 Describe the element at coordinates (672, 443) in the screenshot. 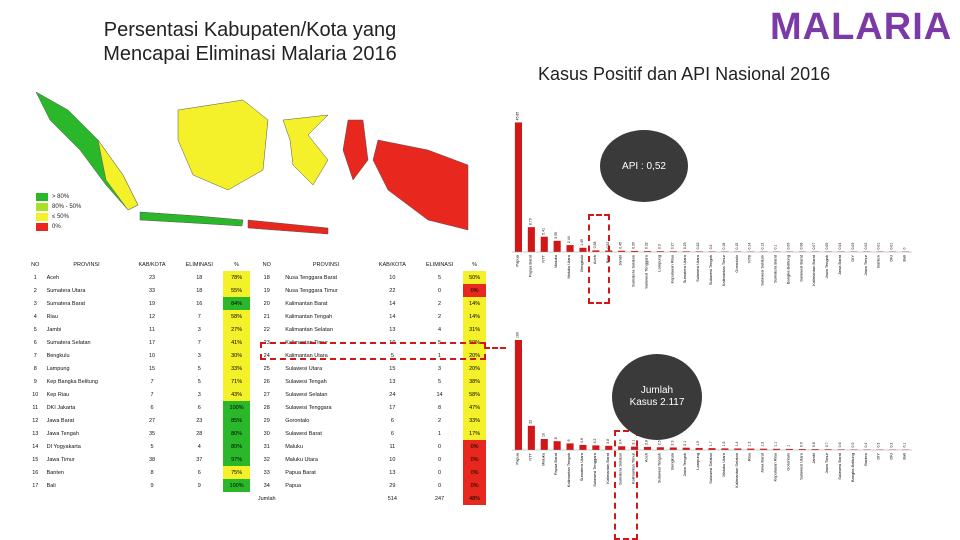

I see `chart-data-label: 2.3` at that location.